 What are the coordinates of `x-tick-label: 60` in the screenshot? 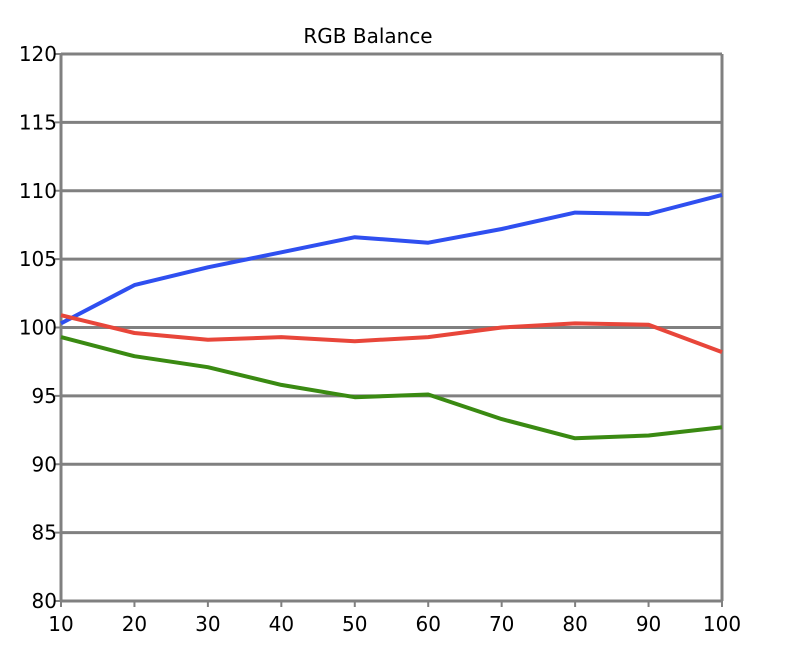 It's located at (427, 624).